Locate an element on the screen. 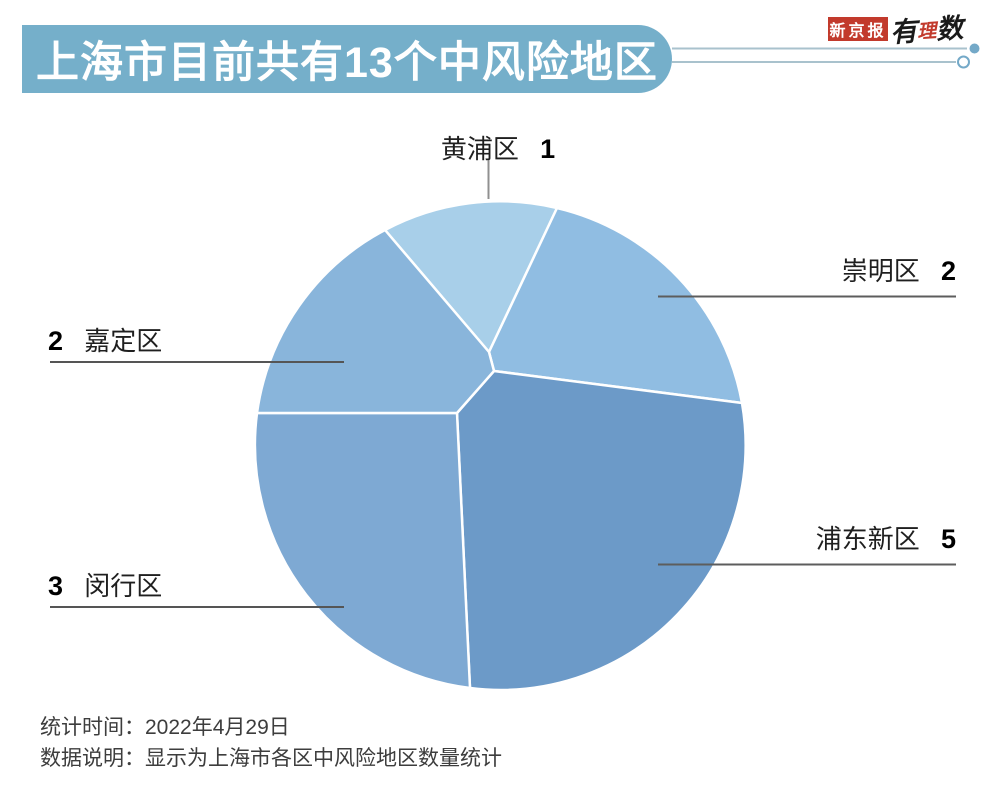 Image resolution: width=1000 pixels, height=812 pixels. footer-notes: 统计时间：2022年4月29日 数据说明：显示为上海市各区中风险地区数量统计 is located at coordinates (271, 743).